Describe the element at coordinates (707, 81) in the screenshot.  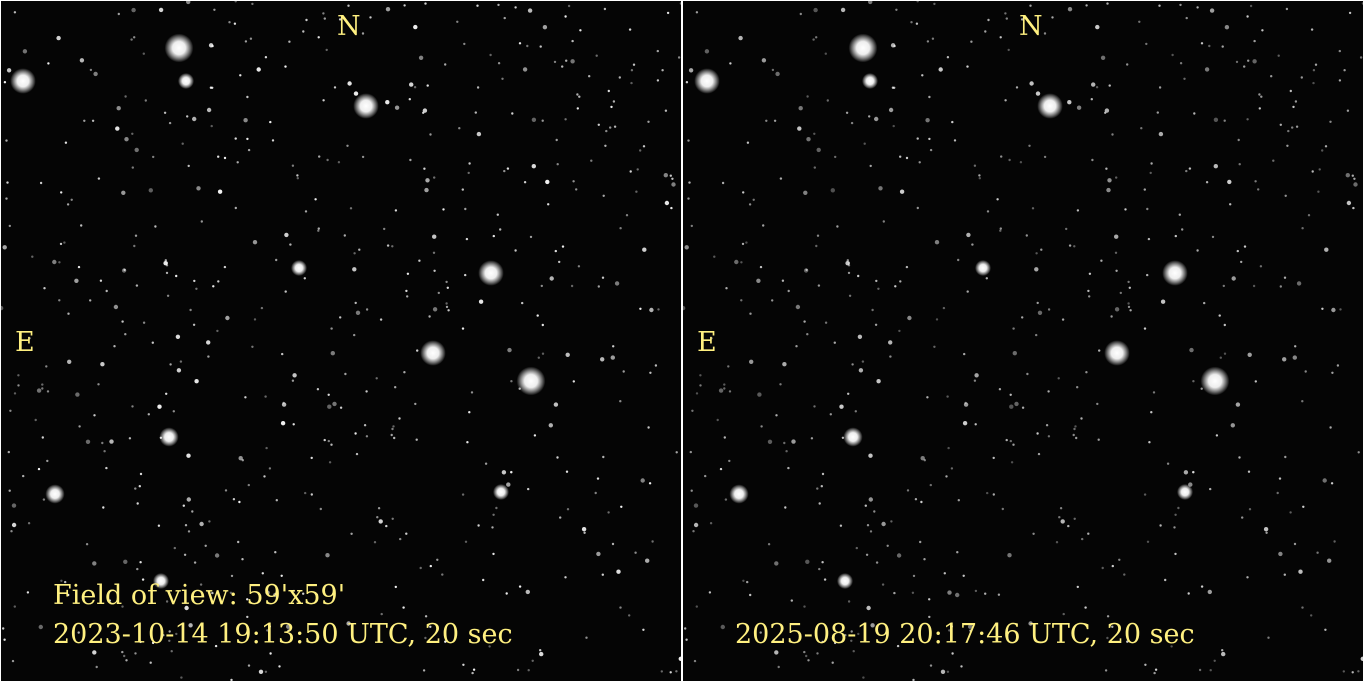
I see `bright-star` at that location.